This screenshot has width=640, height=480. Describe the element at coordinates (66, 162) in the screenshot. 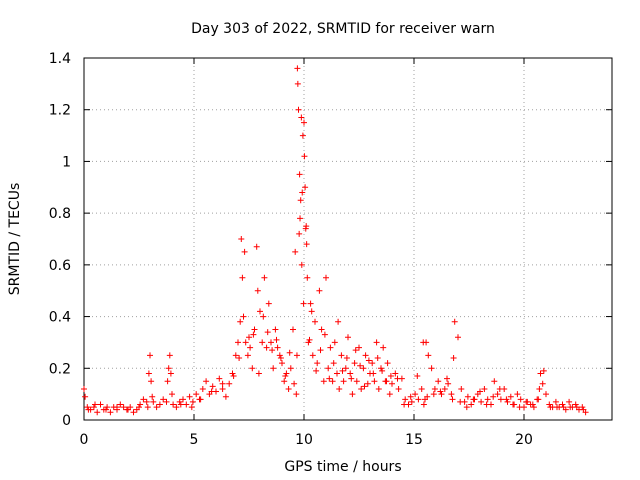

I see `y-tick-label: 1` at that location.